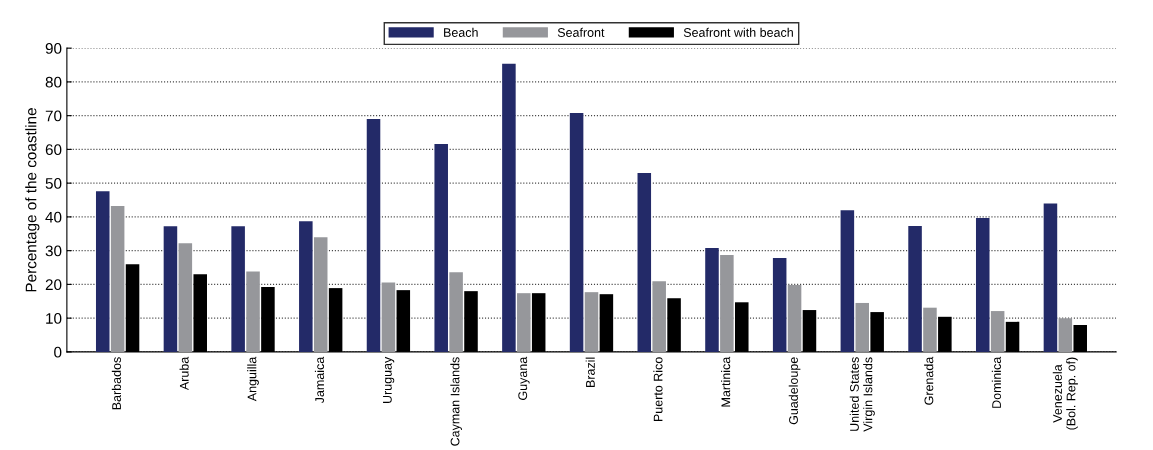 The height and width of the screenshot is (450, 1153). What do you see at coordinates (116, 383) in the screenshot?
I see `x-tick-label: Barbados` at bounding box center [116, 383].